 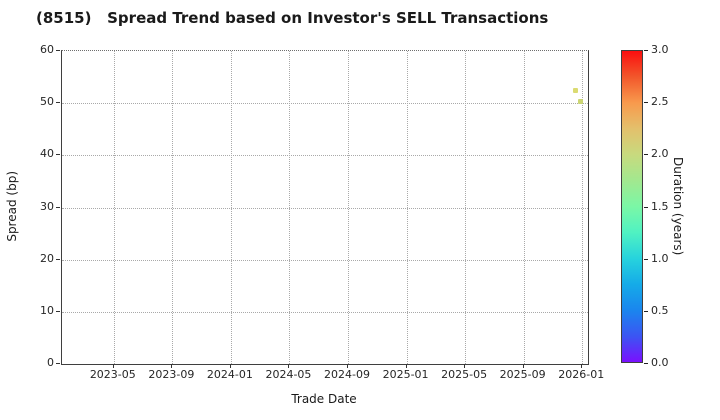 I want to click on x-tick-label: 2023-05, so click(x=112, y=374).